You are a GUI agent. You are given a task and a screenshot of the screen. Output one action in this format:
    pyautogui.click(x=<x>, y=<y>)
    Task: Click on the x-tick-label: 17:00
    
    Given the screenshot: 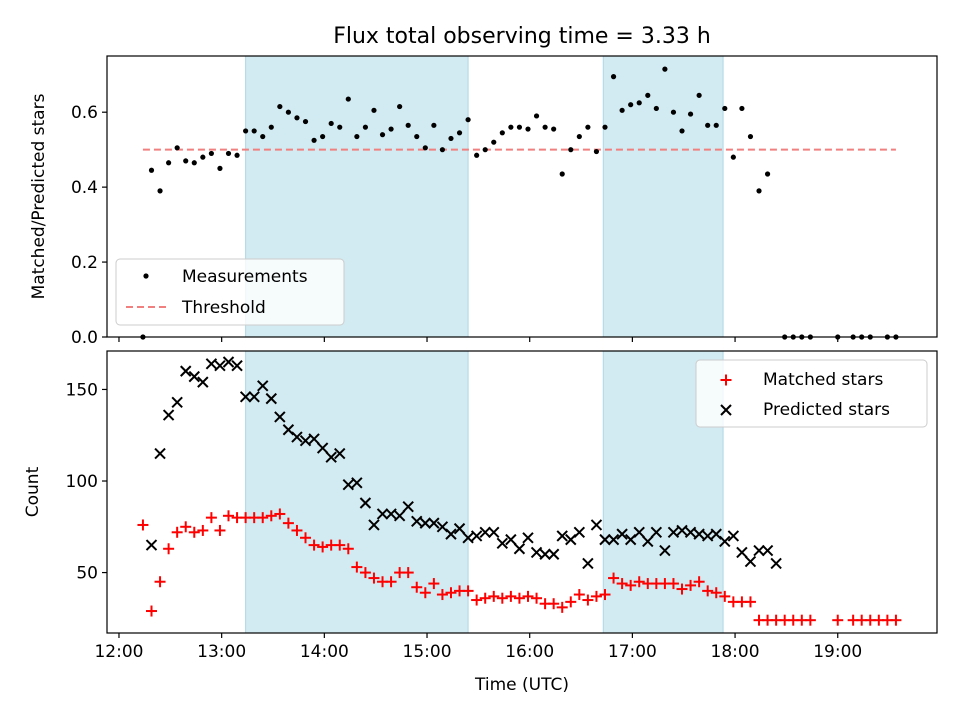 What is the action you would take?
    pyautogui.click(x=632, y=652)
    